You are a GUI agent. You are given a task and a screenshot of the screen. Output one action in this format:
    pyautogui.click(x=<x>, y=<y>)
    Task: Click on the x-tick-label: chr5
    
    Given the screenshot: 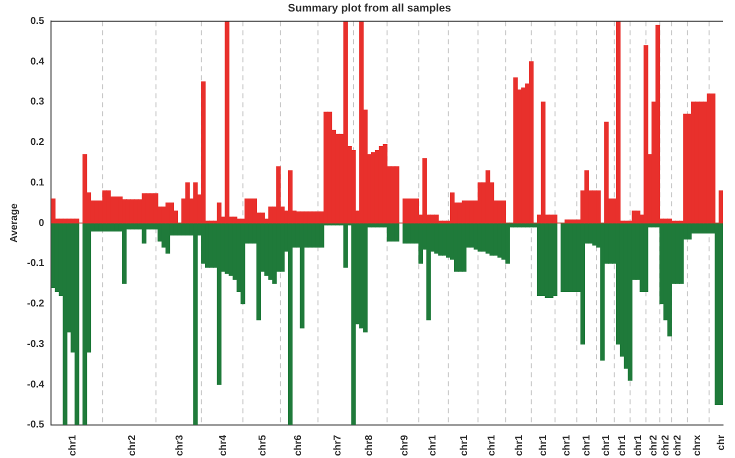 What is the action you would take?
    pyautogui.click(x=262, y=445)
    